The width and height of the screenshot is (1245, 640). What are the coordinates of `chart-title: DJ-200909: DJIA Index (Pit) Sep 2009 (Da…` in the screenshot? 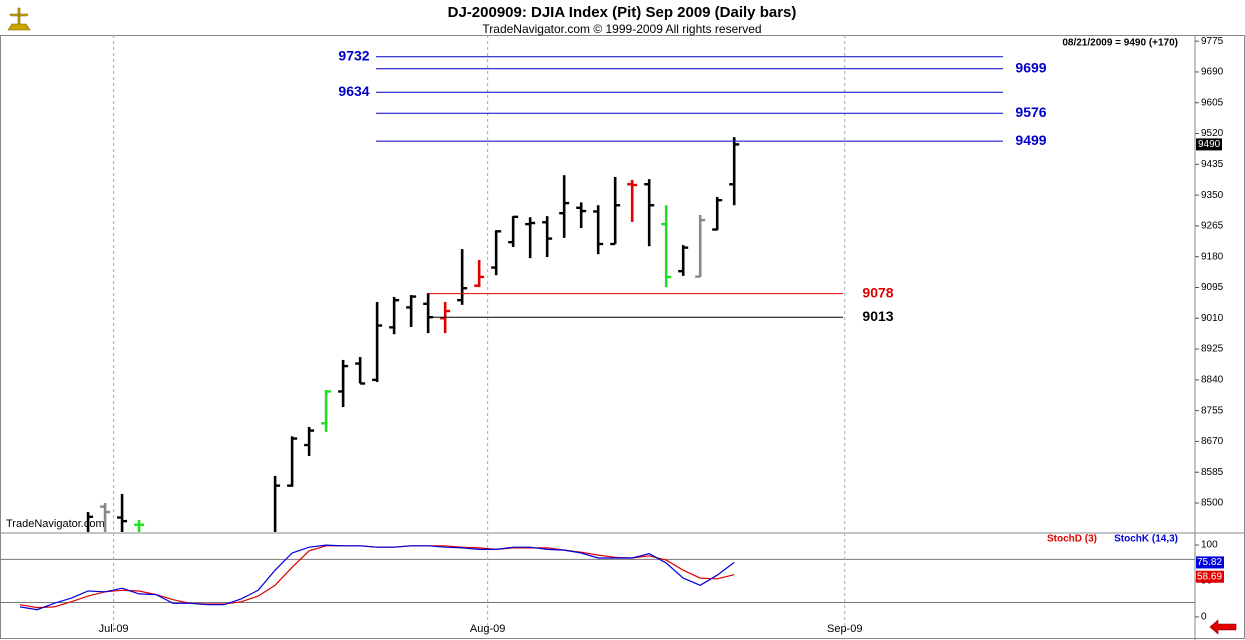 It's located at (622, 12).